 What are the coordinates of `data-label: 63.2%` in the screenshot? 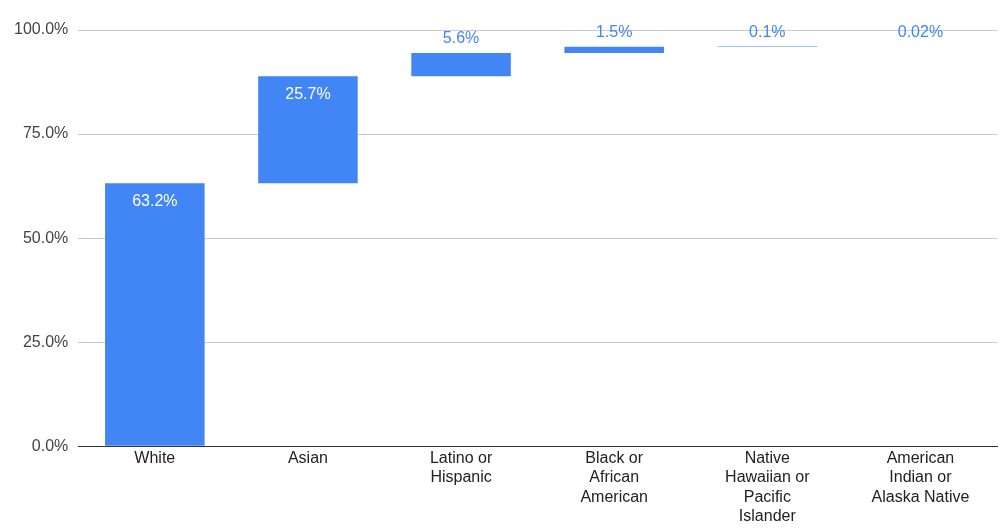 It's located at (155, 200).